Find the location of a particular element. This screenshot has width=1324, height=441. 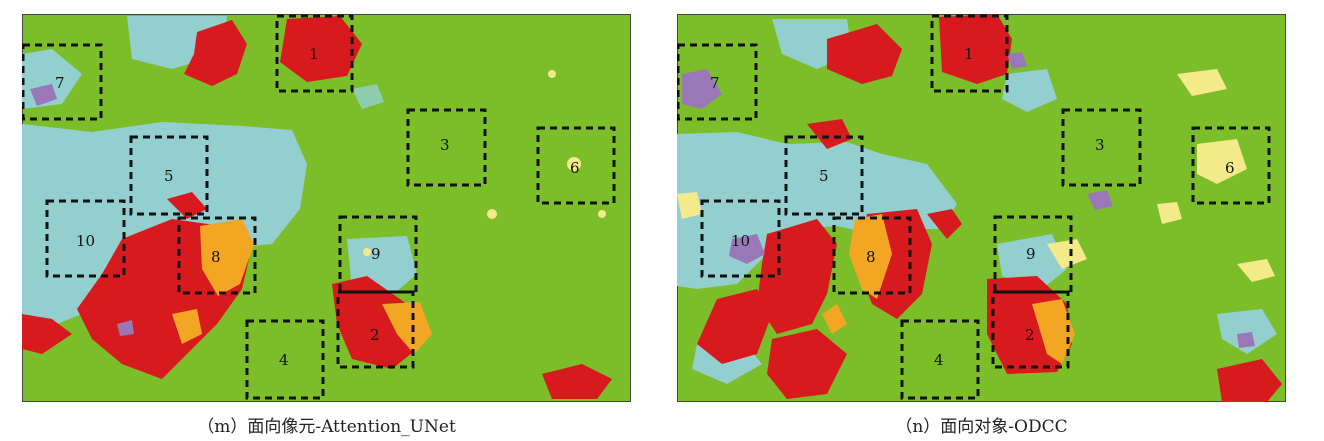

caption-right: （n）面向对象-ODCC is located at coordinates (981, 427).